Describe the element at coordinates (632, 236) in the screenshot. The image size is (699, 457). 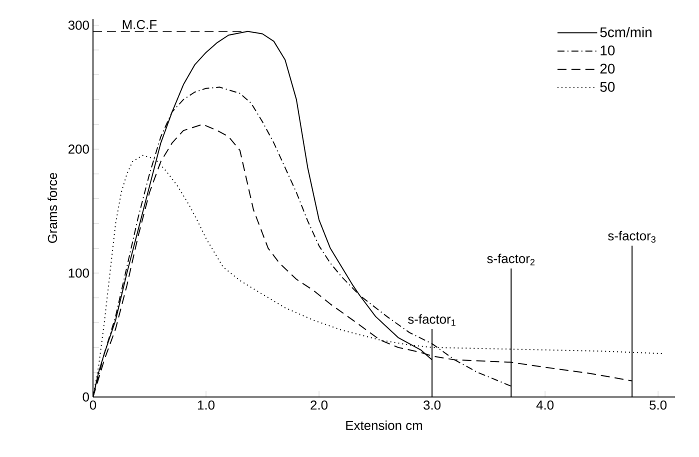
I see `ref-line-label: s-factor$_{3}$` at that location.